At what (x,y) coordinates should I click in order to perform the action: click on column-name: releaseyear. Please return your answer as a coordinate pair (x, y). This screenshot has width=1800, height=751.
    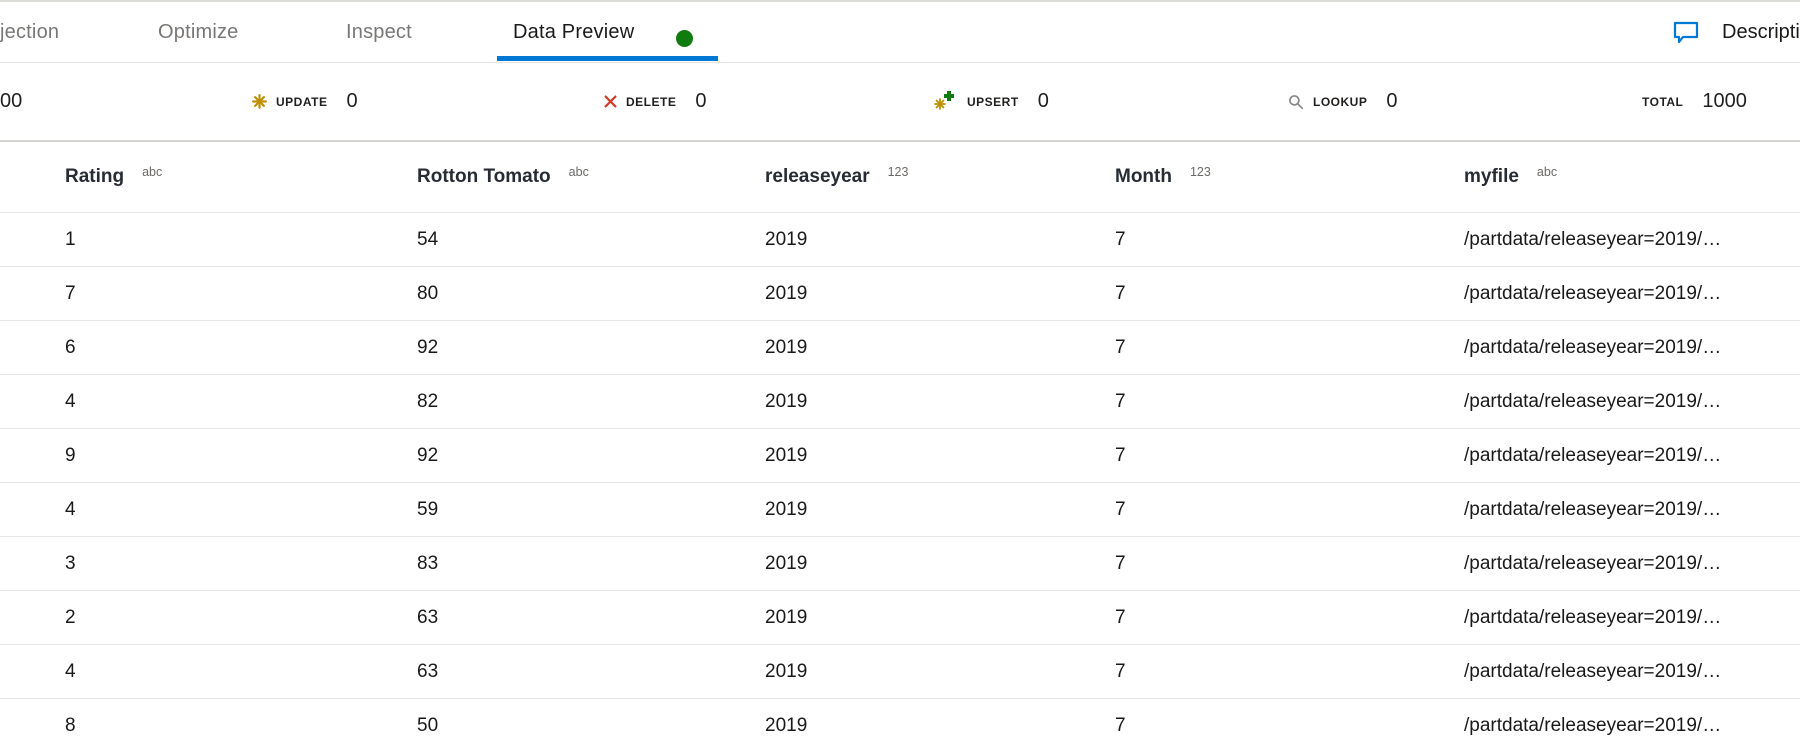
    Looking at the image, I should click on (817, 176).